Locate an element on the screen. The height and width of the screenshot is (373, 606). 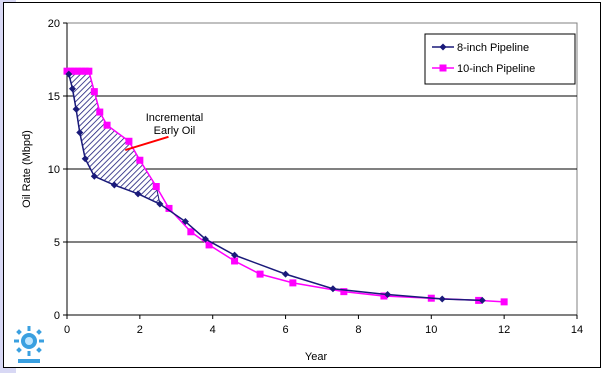
legend-box is located at coordinates (500, 59).